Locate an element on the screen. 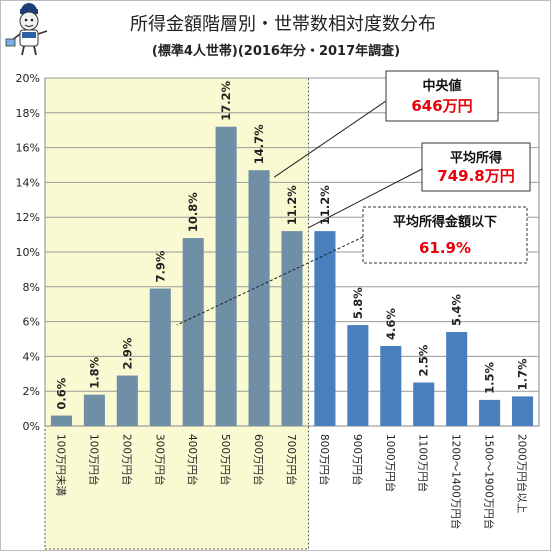 The image size is (551, 556). x-tick-label: 700万円台 is located at coordinates (291, 460).